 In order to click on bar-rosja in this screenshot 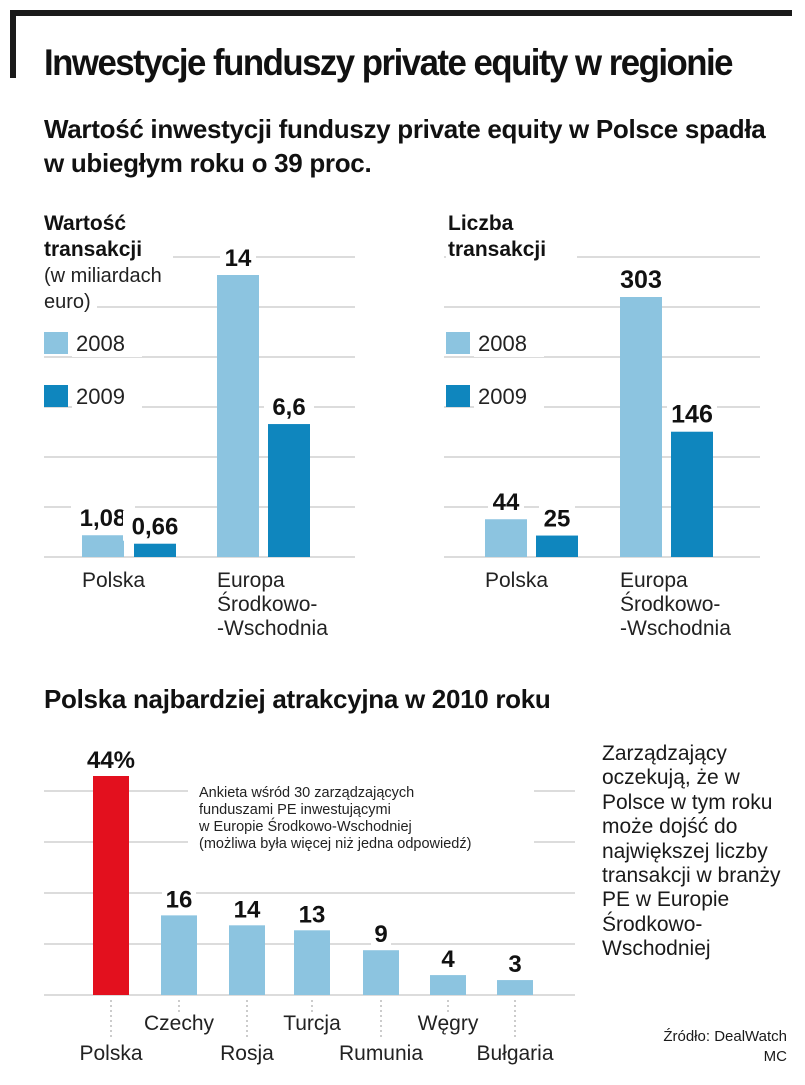, I will do `click(247, 960)`.